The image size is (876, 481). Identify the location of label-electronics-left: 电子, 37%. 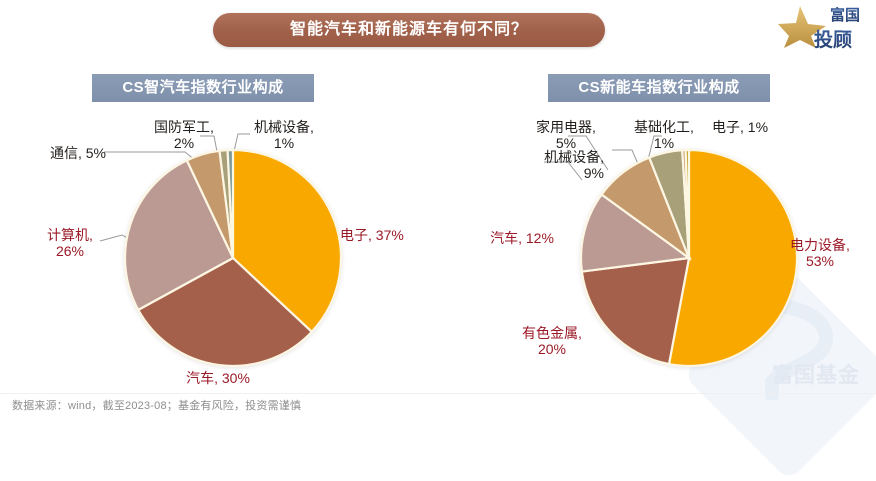
(372, 235).